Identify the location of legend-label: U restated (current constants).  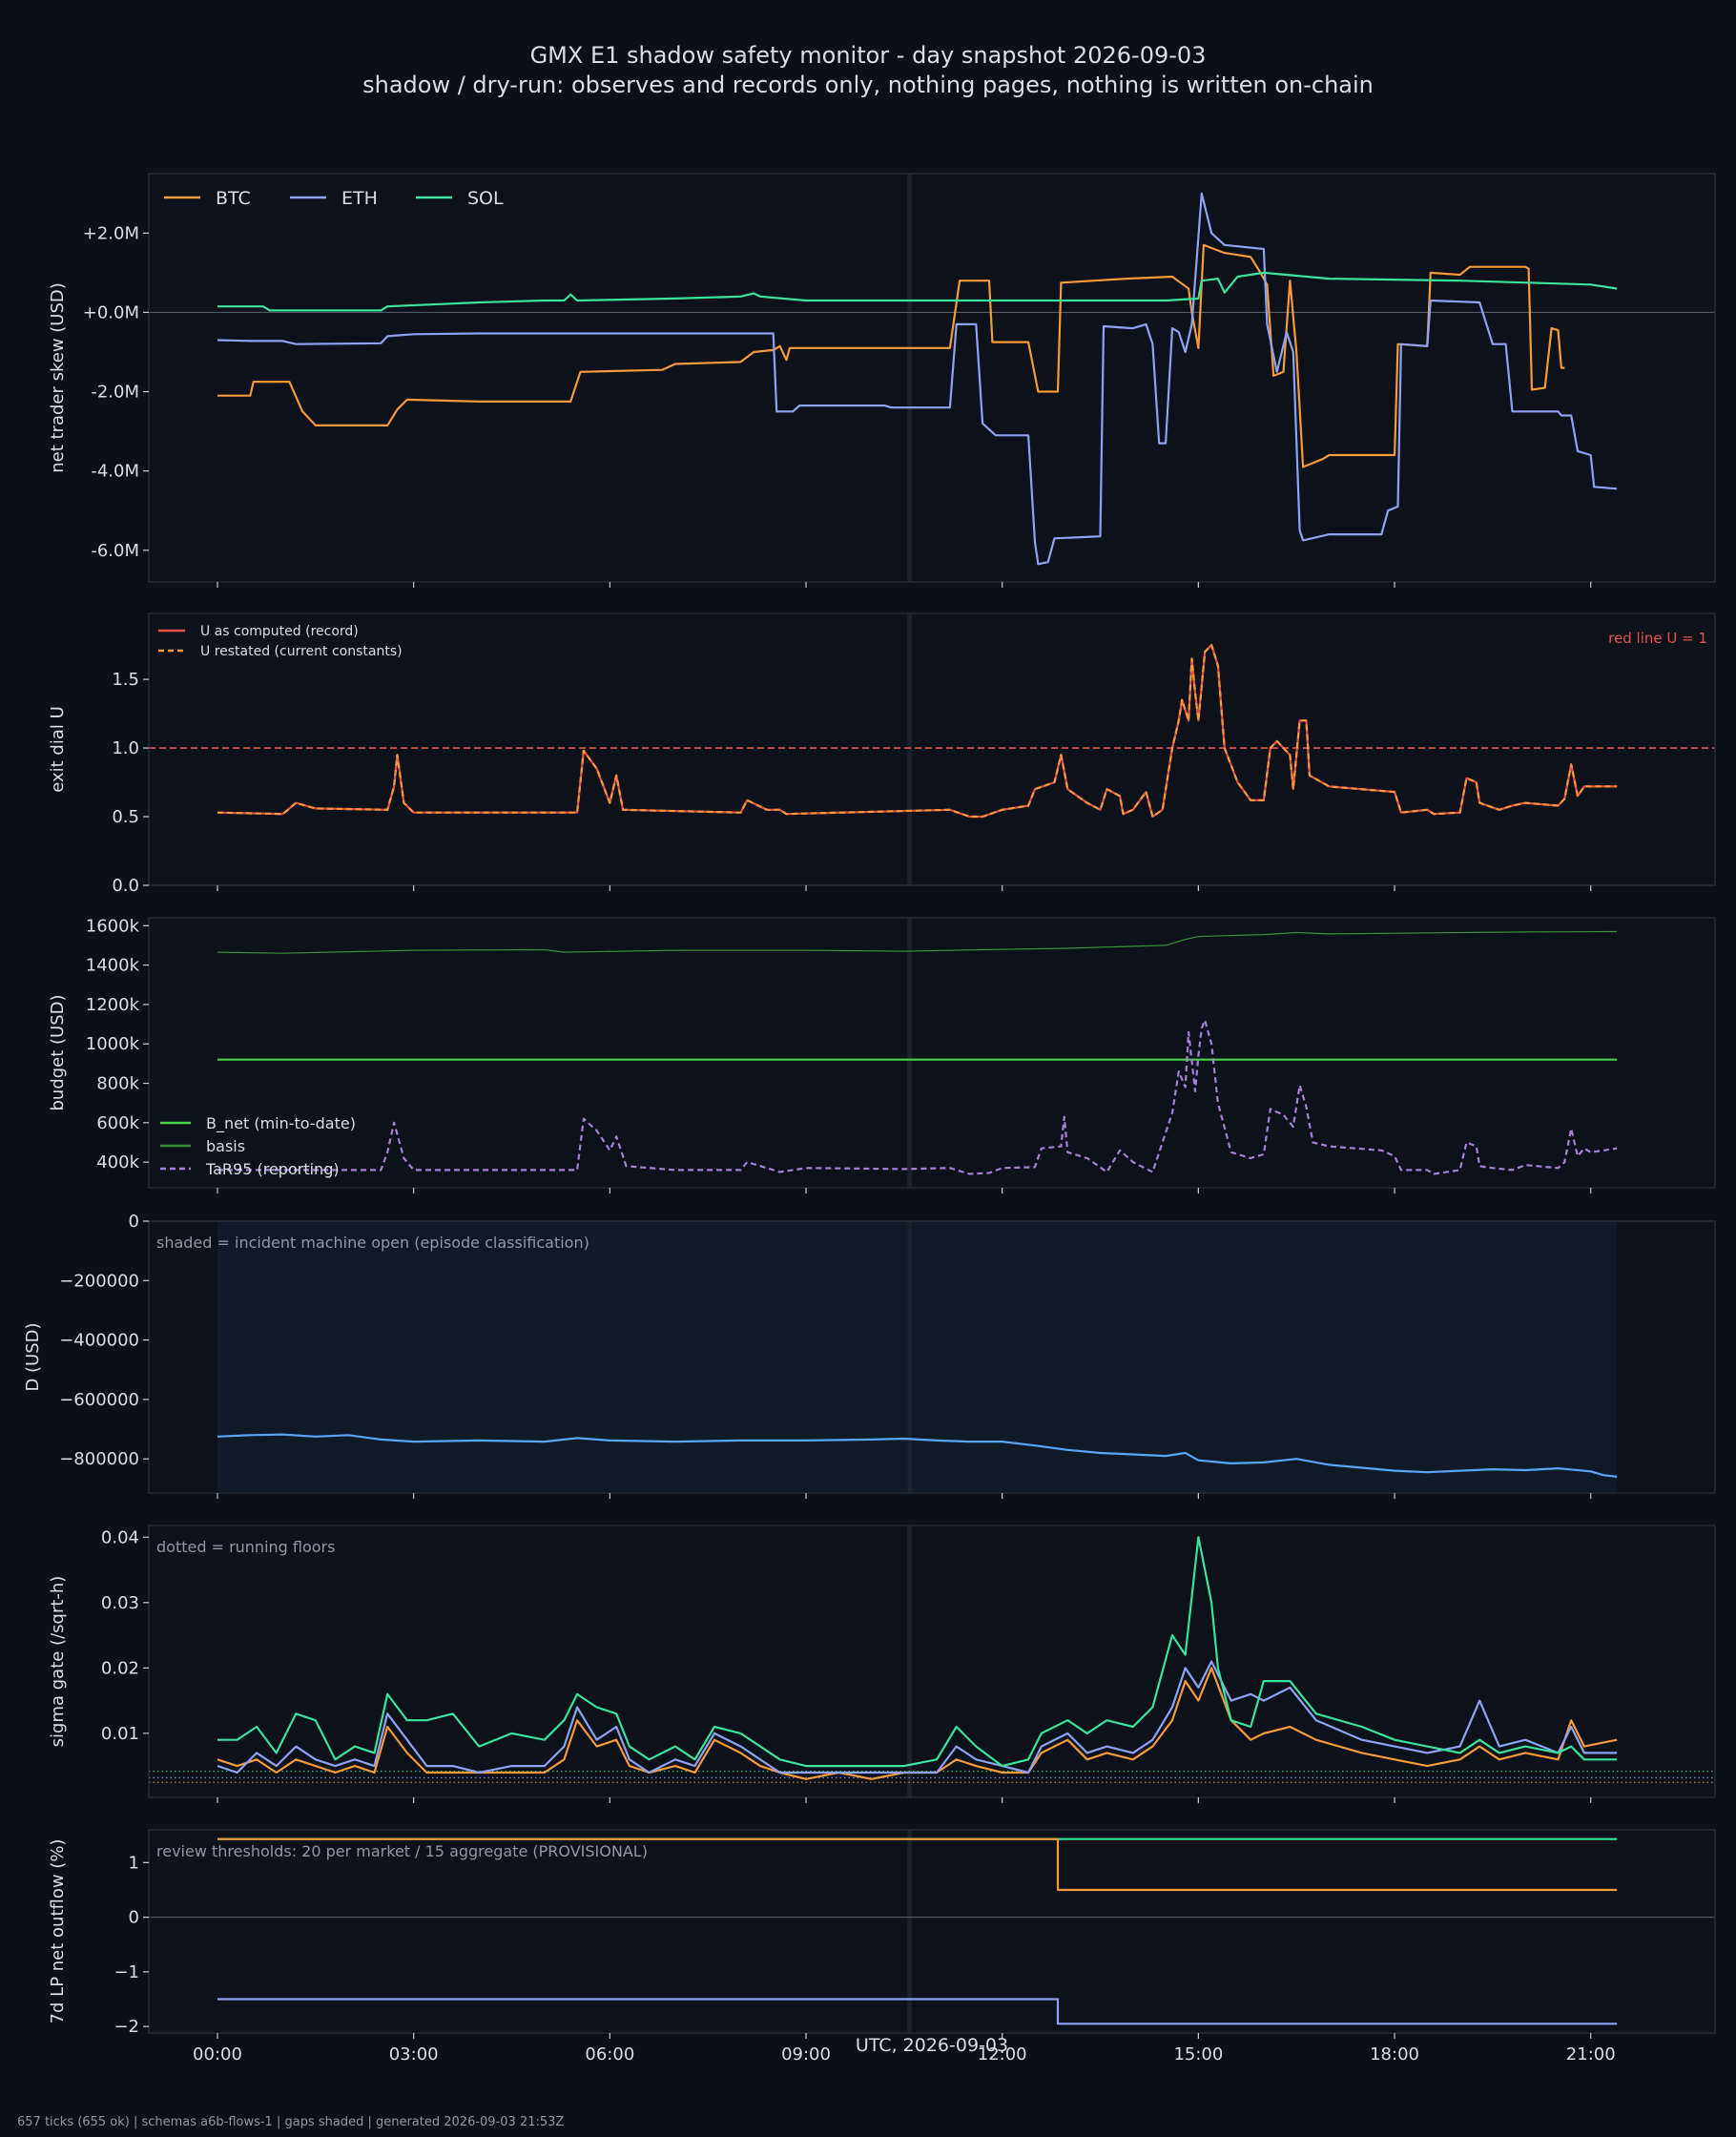
(301, 651).